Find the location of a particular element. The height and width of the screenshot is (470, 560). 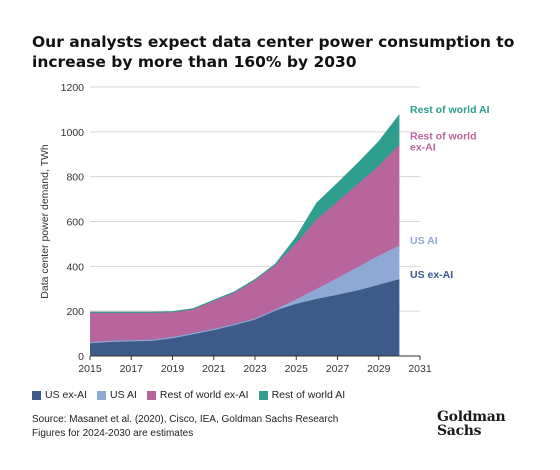

y-tick-label: 600 is located at coordinates (75, 223).